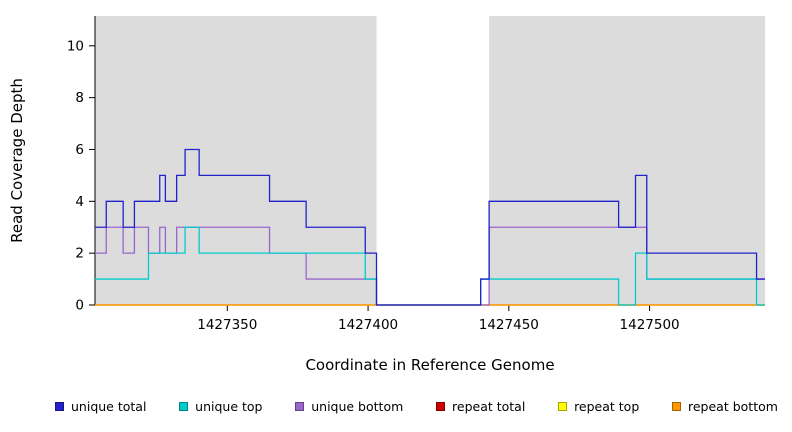 The image size is (792, 432). Describe the element at coordinates (607, 406) in the screenshot. I see `legend-label: repeat top` at that location.